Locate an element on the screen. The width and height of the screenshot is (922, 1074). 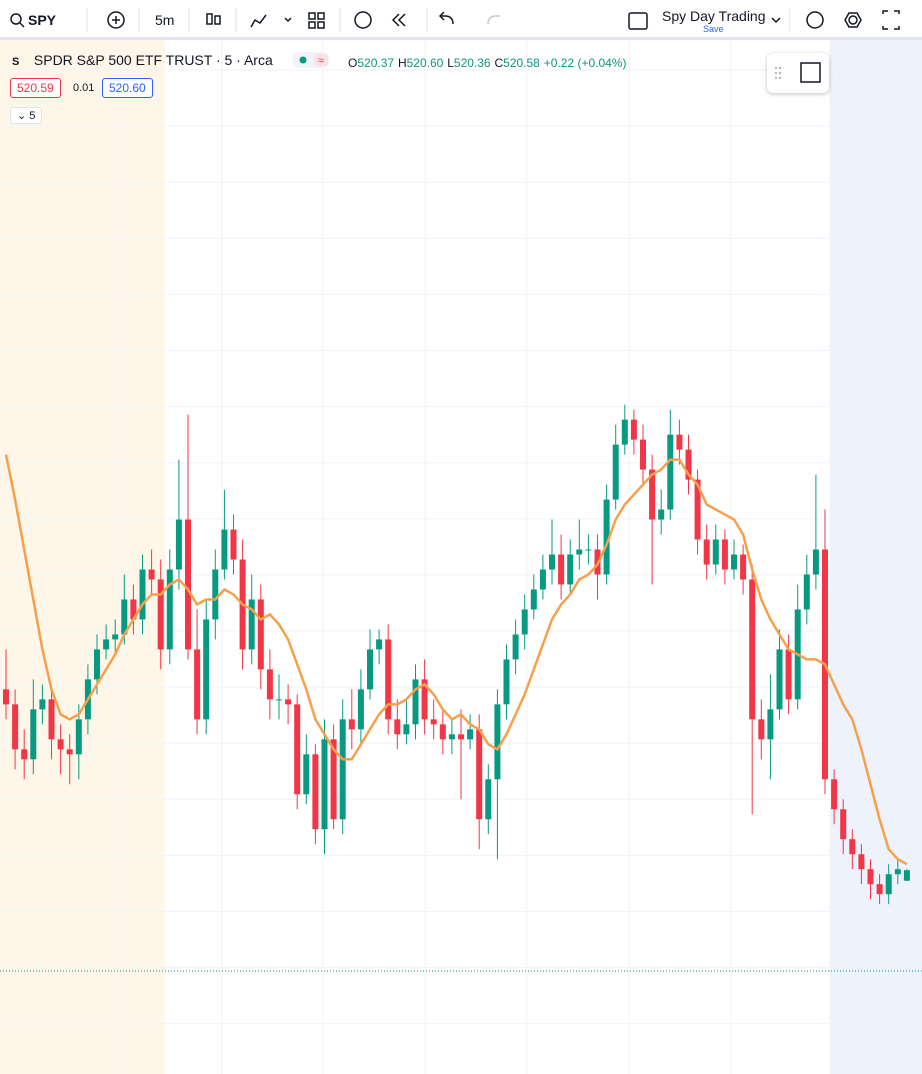
drawing-widget-icon is located at coordinates (797, 72).